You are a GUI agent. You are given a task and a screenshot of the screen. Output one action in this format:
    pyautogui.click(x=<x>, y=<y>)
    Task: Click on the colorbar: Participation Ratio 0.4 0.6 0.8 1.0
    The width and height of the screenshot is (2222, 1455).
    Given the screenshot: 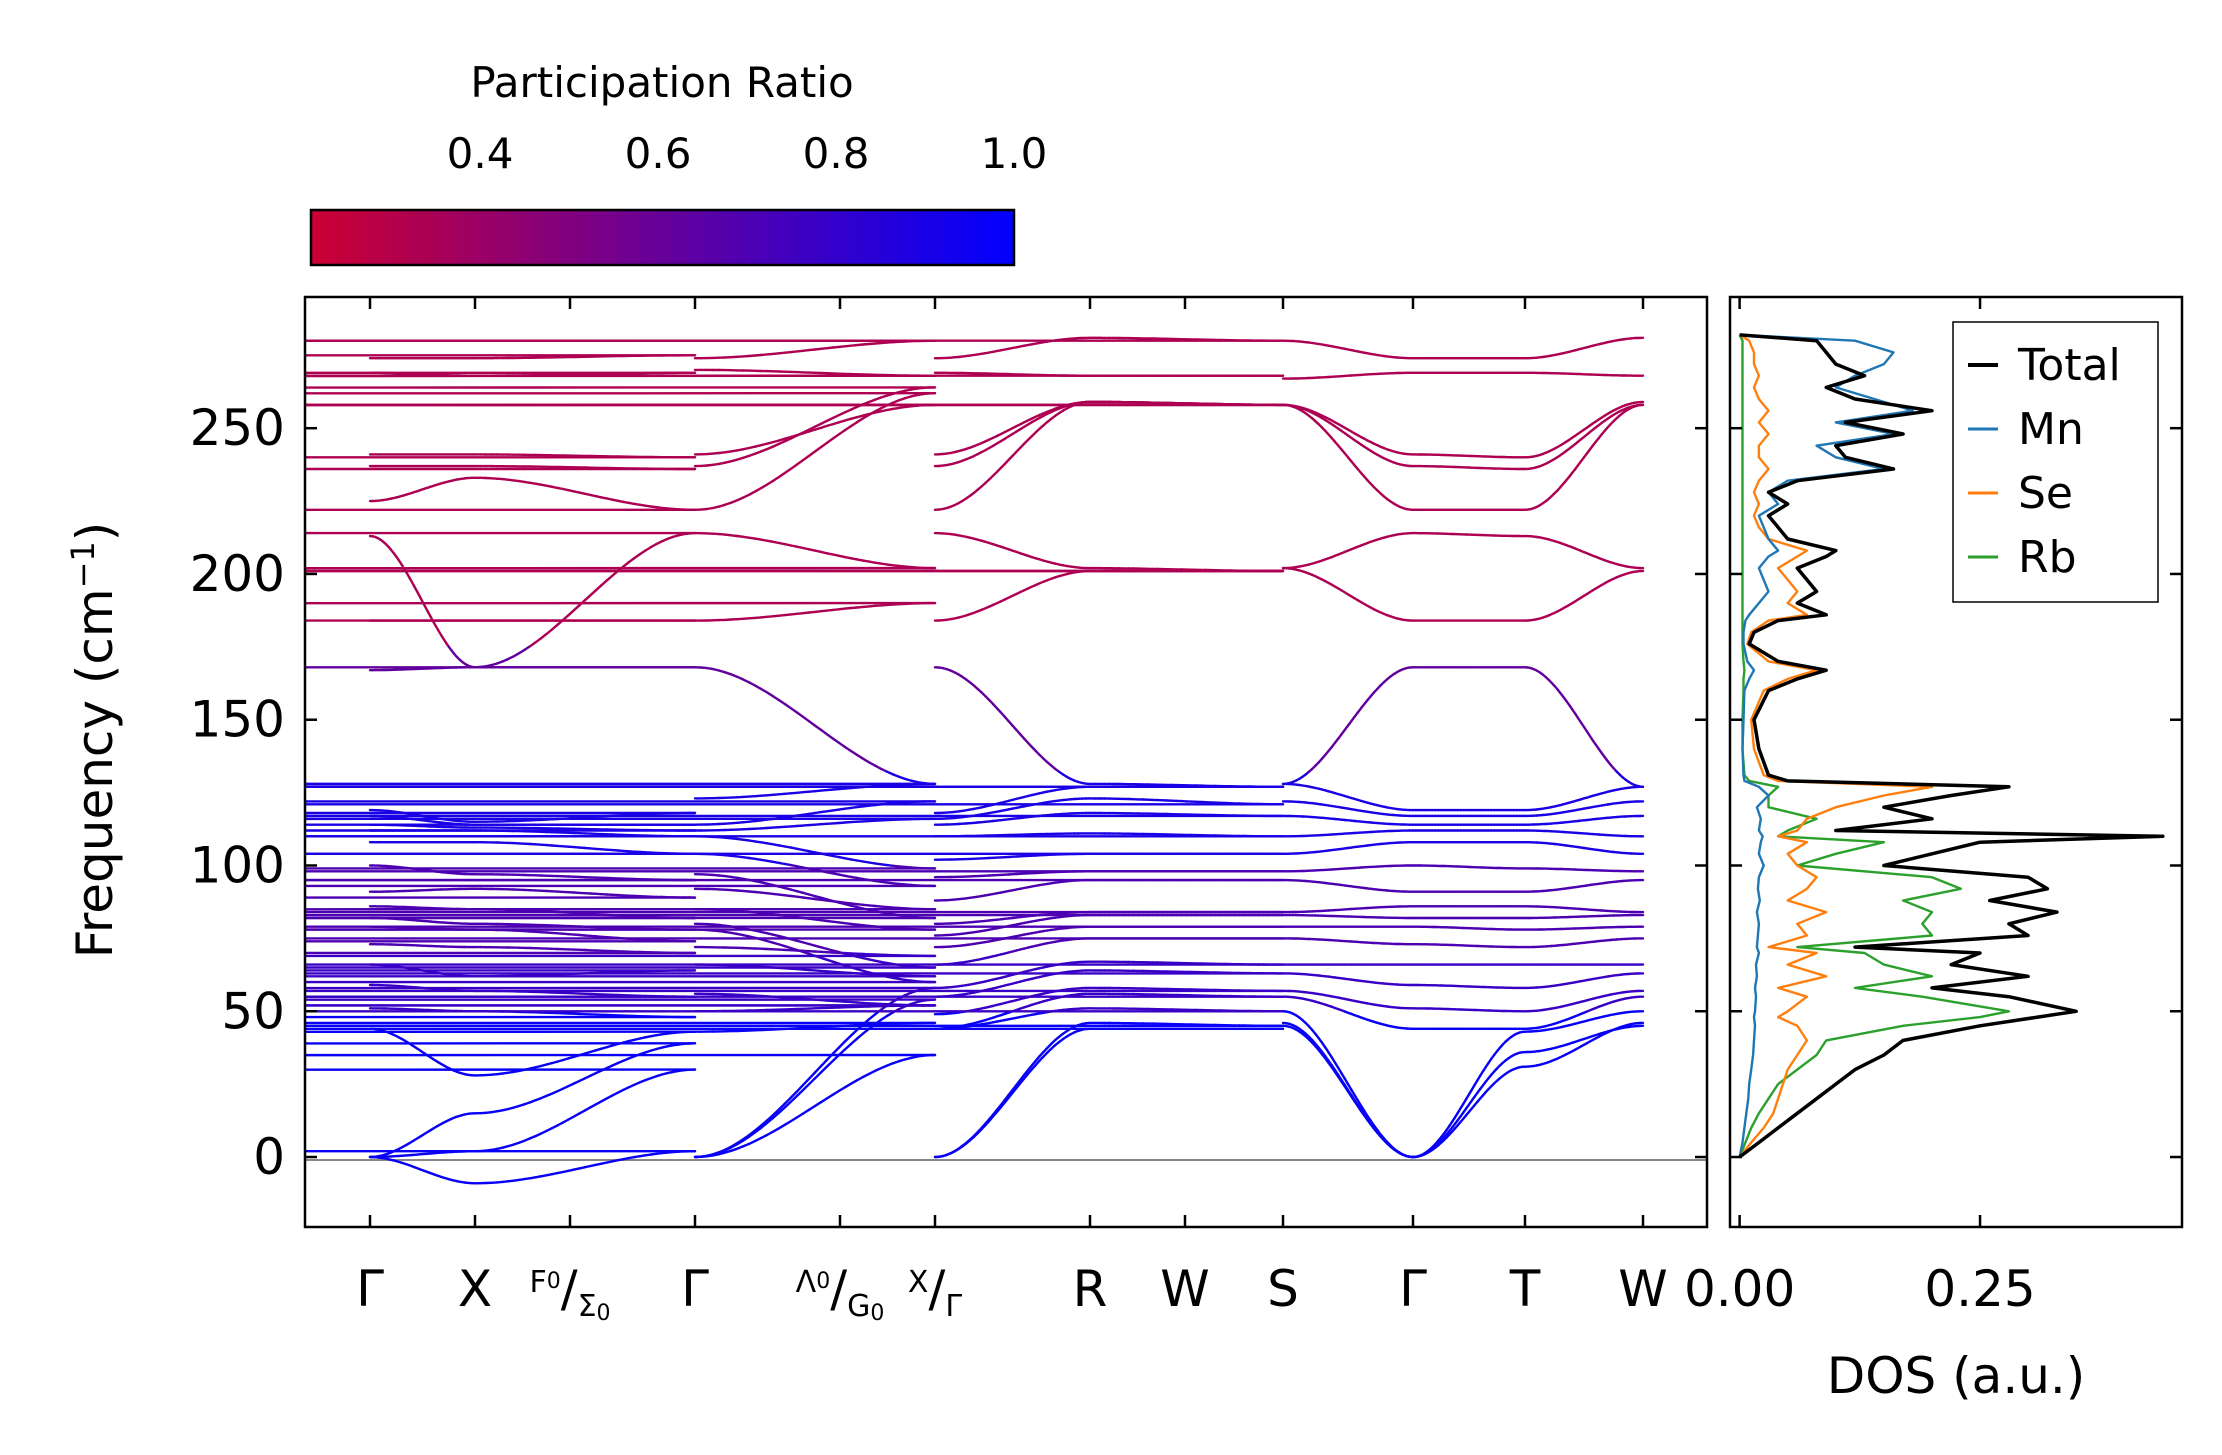 What is the action you would take?
    pyautogui.click(x=678, y=162)
    